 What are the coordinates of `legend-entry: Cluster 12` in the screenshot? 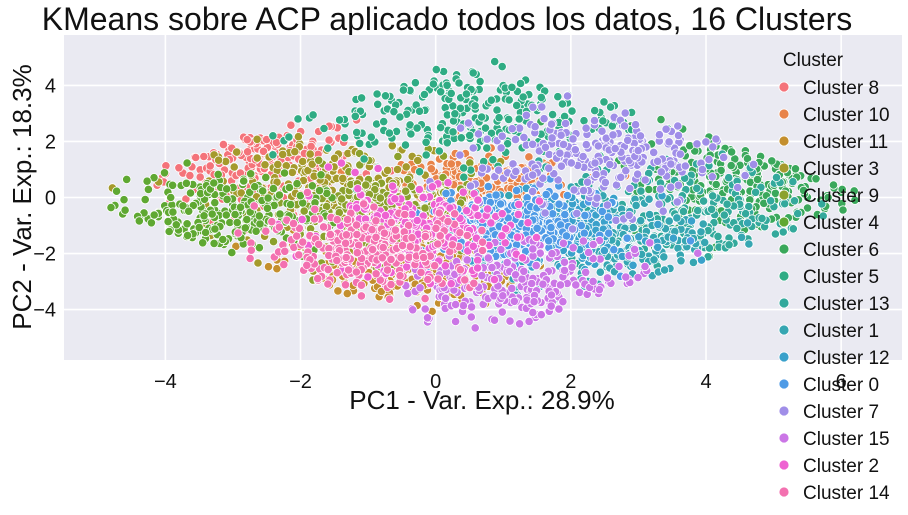 It's located at (846, 358).